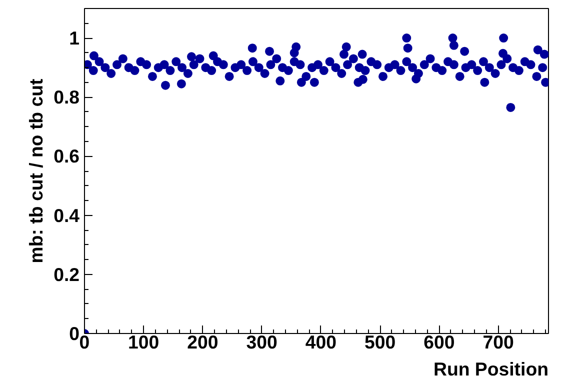 This screenshot has height=384, width=567. What do you see at coordinates (439, 342) in the screenshot?
I see `x-tick-label: 600` at bounding box center [439, 342].